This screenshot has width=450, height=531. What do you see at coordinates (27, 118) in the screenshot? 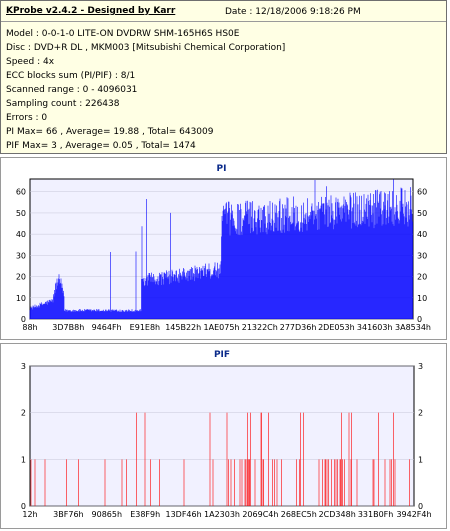
I see `info-line-errors: Errors : 0` at bounding box center [27, 118].